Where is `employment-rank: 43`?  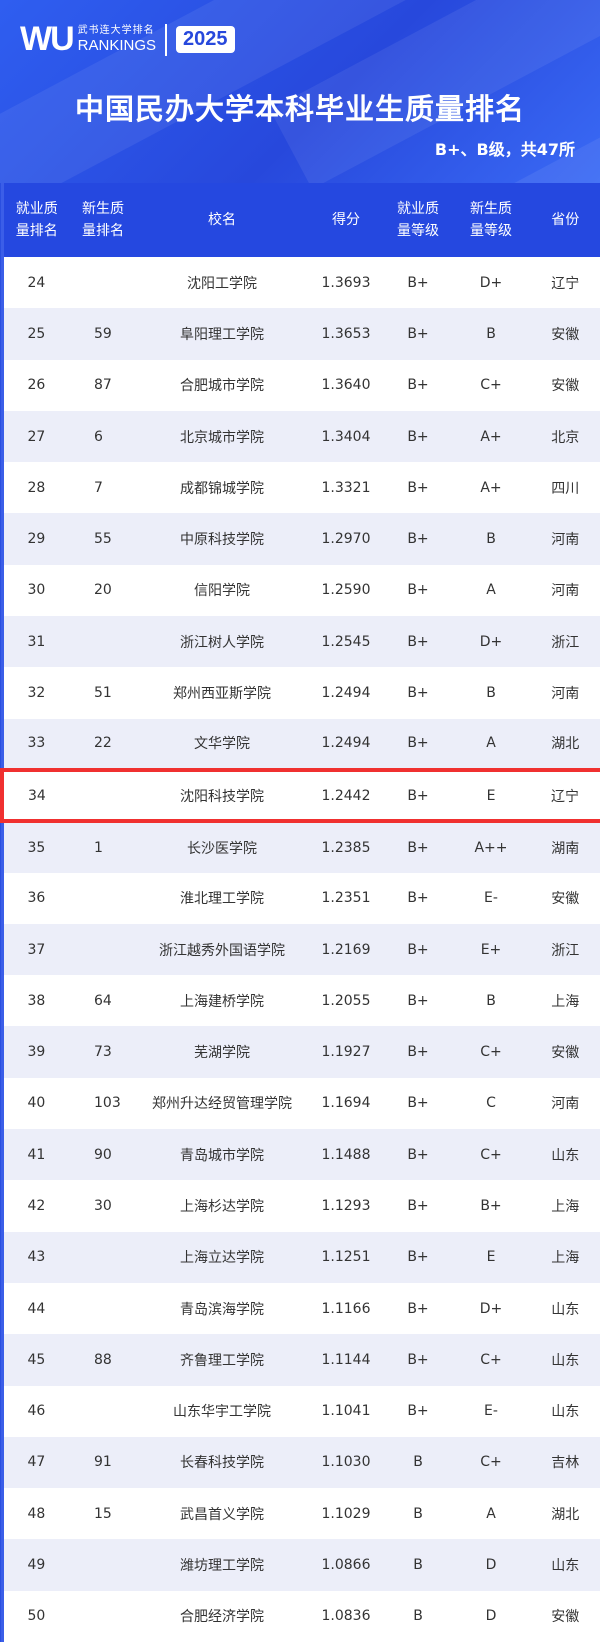
employment-rank: 43 is located at coordinates (36, 1257).